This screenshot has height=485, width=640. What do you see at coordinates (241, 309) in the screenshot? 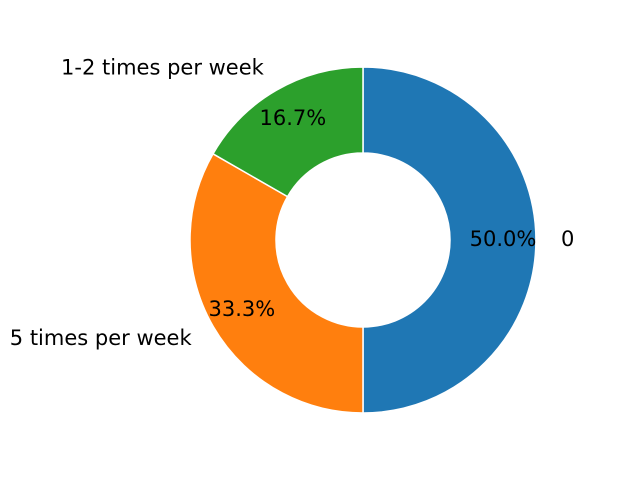
I see `percent-label-5-times-per-week: 33.3%` at bounding box center [241, 309].